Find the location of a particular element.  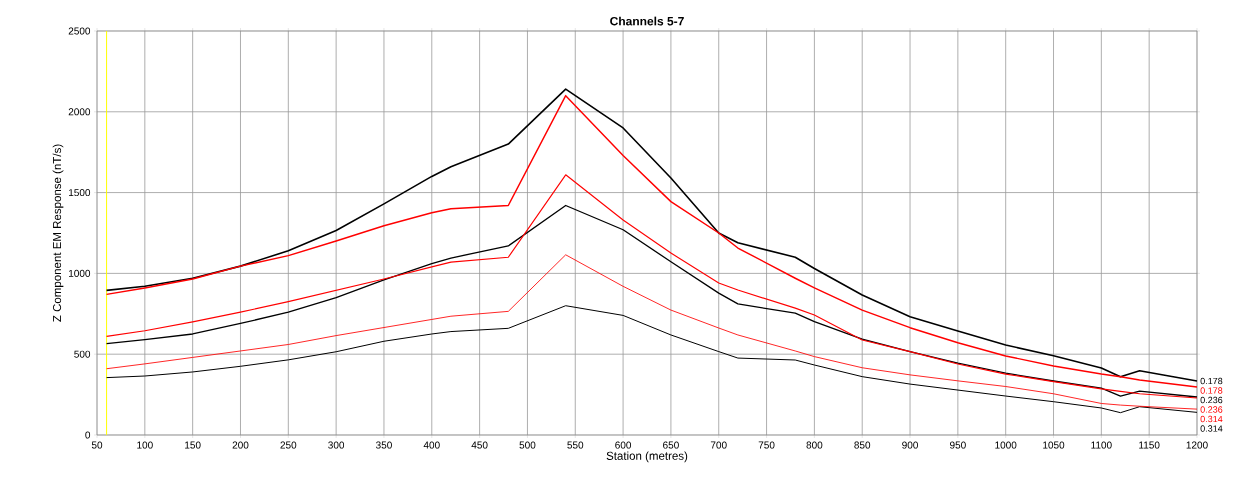

chart-title: Channels 5-7 is located at coordinates (647, 21).